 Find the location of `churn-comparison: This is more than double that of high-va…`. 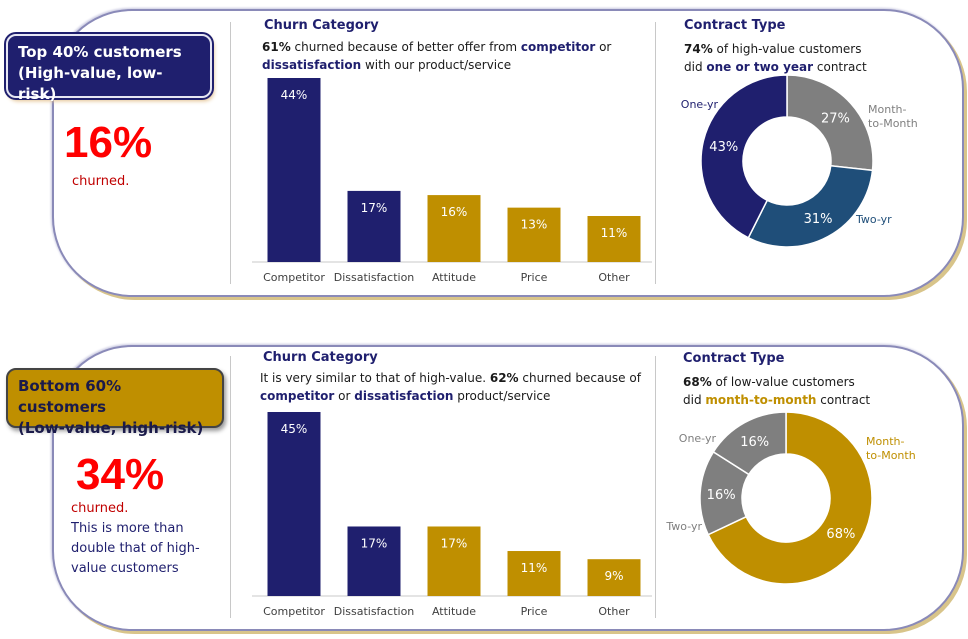

churn-comparison: This is more than double that of high-va… is located at coordinates (135, 548).